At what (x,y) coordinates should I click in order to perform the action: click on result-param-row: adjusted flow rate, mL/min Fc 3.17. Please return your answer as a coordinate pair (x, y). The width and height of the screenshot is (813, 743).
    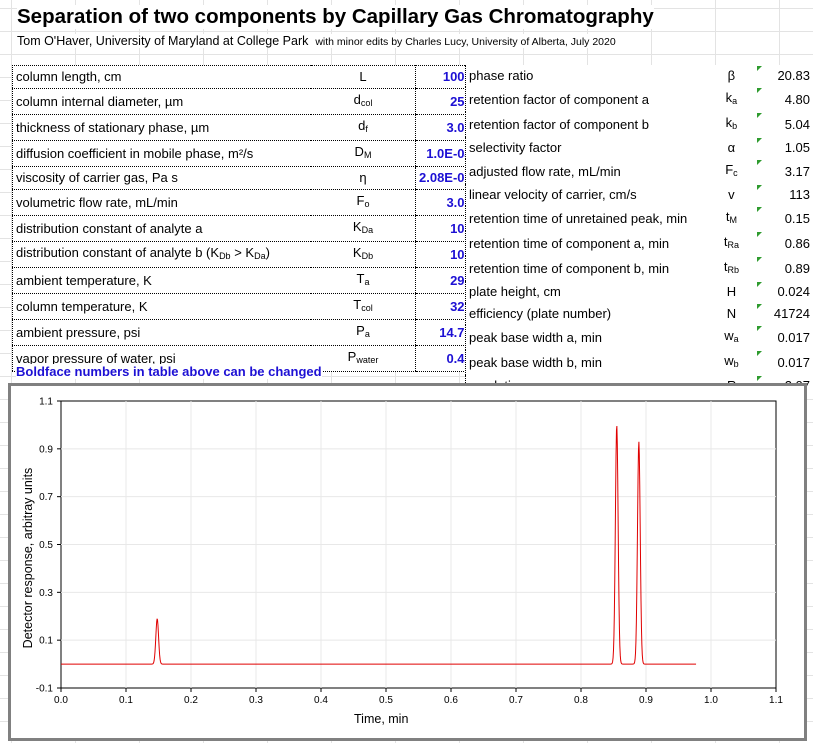
    Looking at the image, I should click on (639, 171).